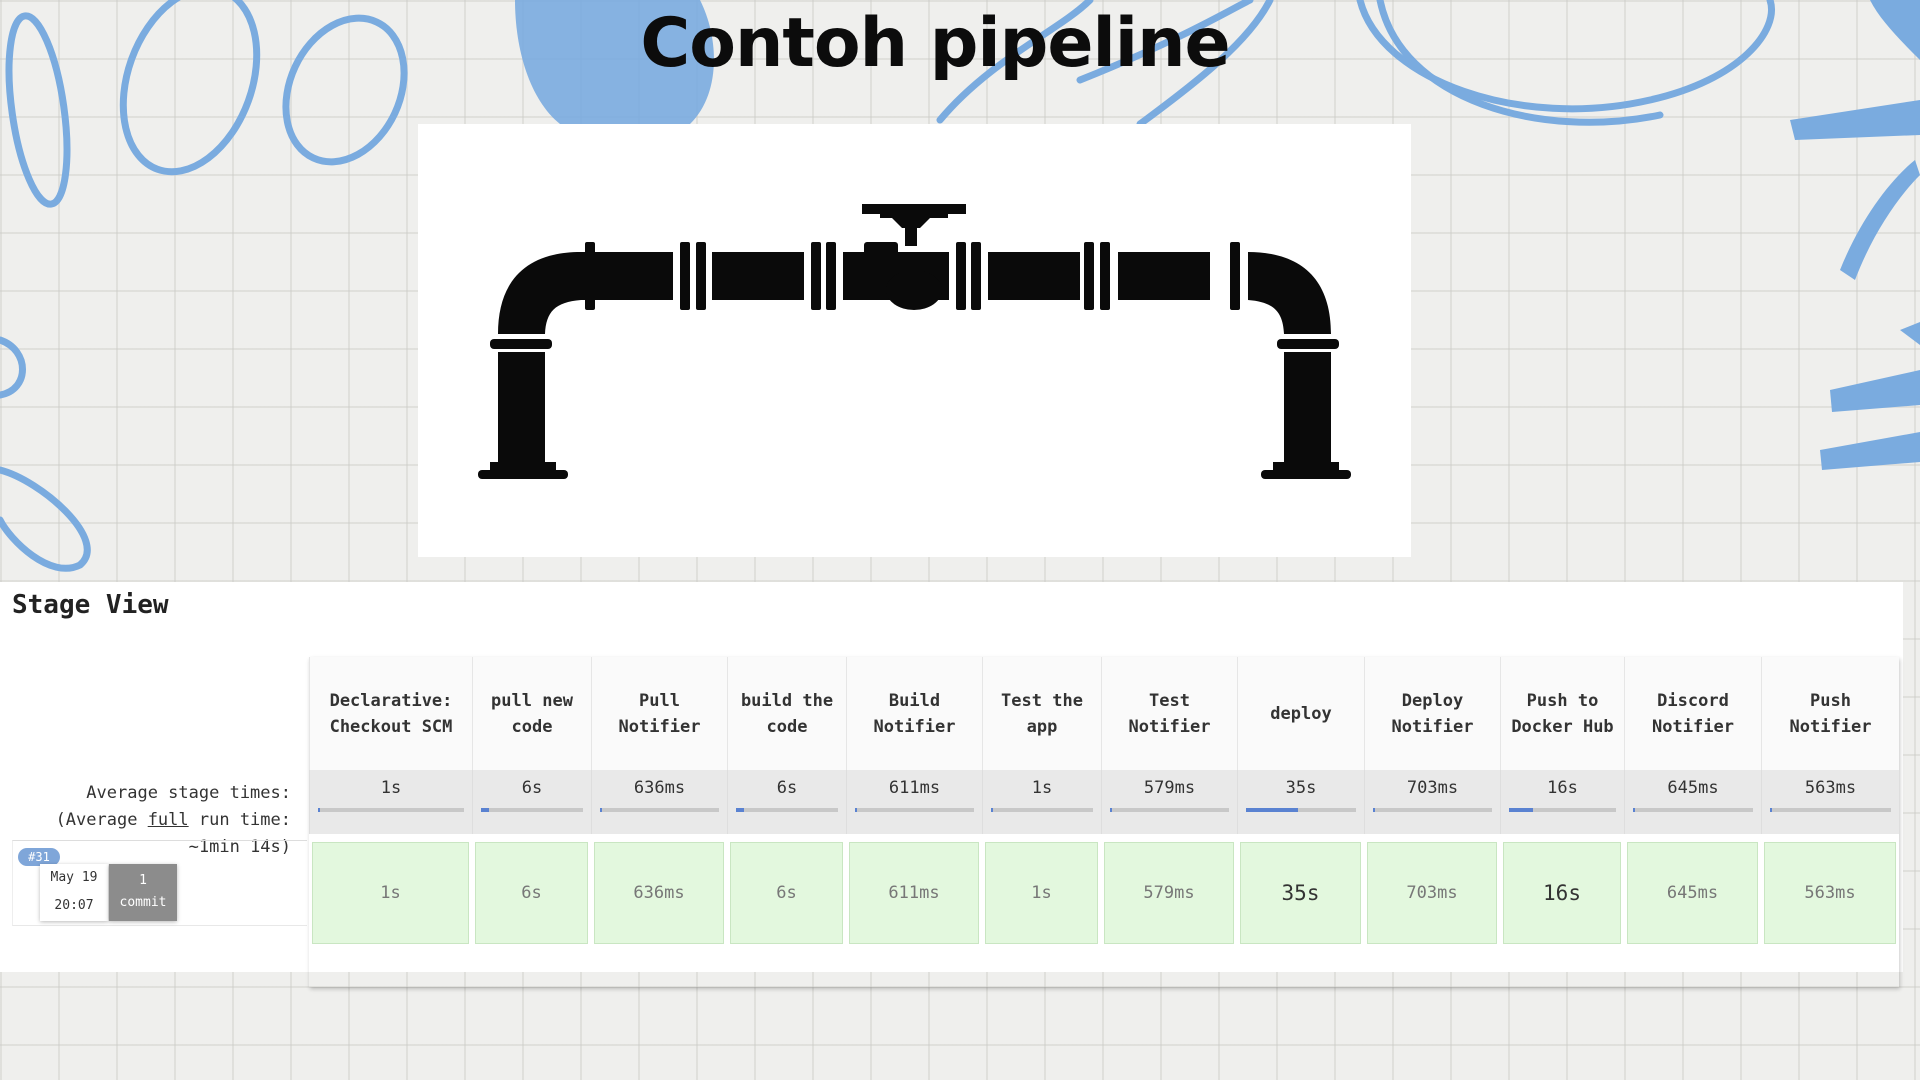  I want to click on stage-header: Build Notifier, so click(914, 713).